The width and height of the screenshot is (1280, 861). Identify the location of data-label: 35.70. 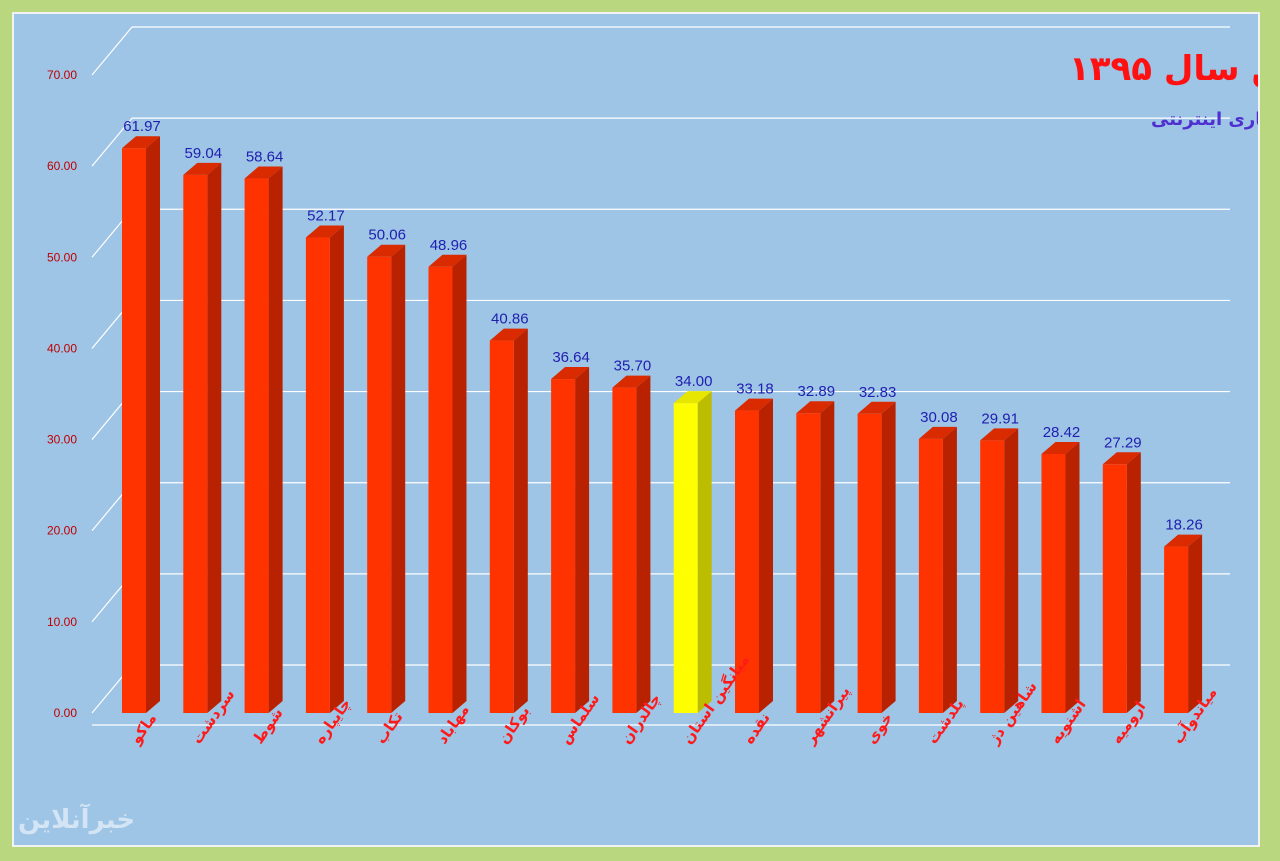
(633, 366).